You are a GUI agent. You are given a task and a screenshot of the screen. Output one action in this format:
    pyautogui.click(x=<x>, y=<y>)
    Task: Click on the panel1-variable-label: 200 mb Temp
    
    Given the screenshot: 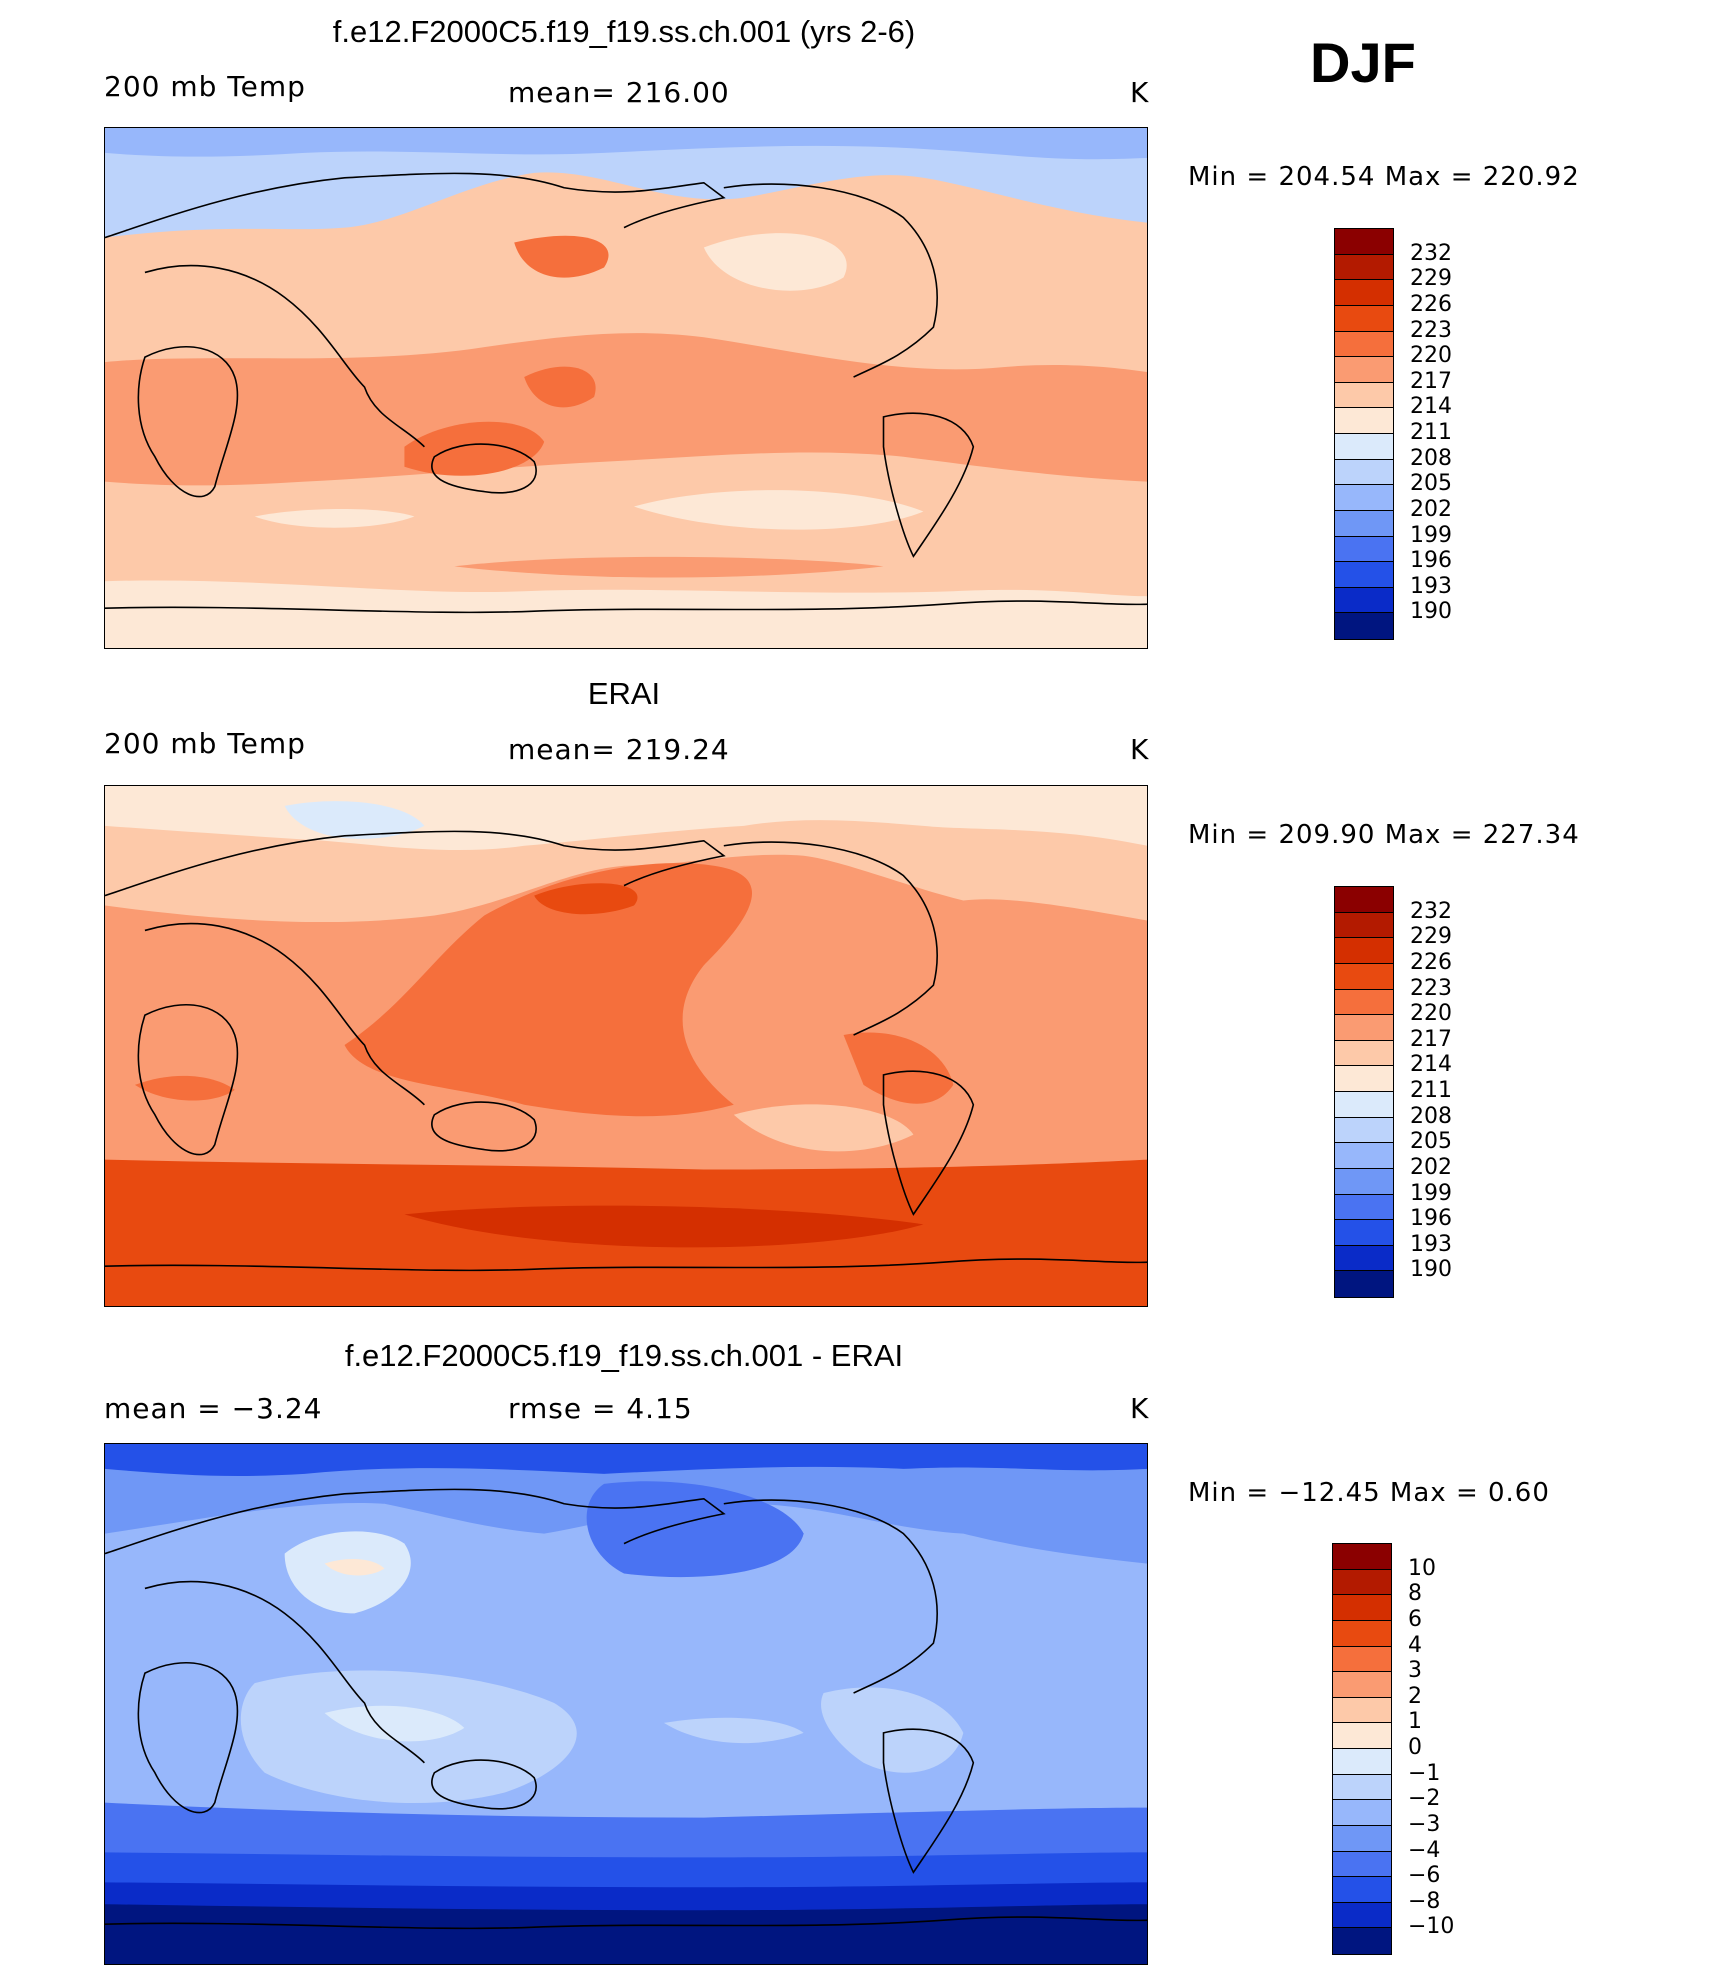 What is the action you would take?
    pyautogui.click(x=205, y=86)
    